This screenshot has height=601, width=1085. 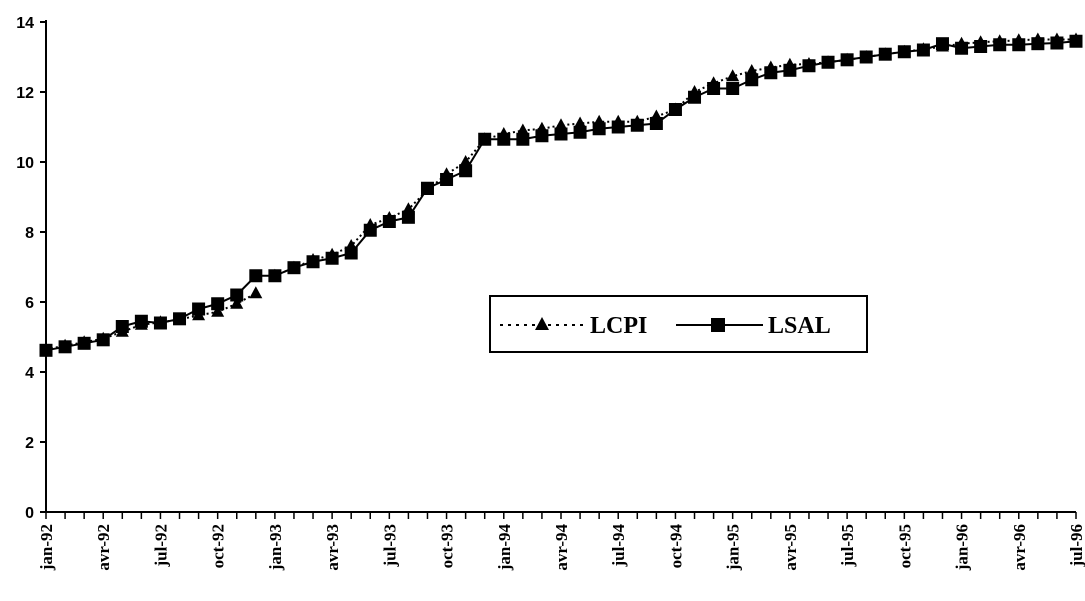 I want to click on x-tick-label: jul-95, so click(x=847, y=546).